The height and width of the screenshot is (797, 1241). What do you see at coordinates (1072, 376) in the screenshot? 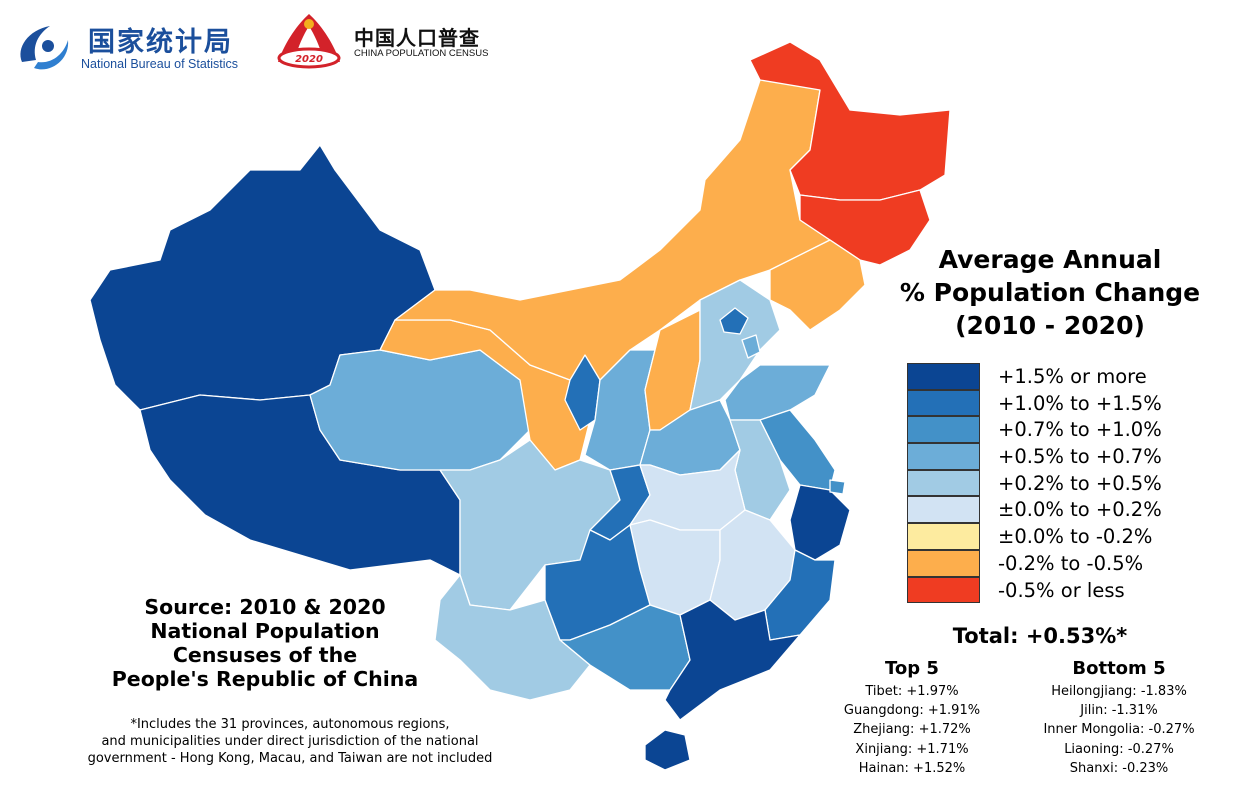
I see `legend-label: +1.5% or more` at bounding box center [1072, 376].